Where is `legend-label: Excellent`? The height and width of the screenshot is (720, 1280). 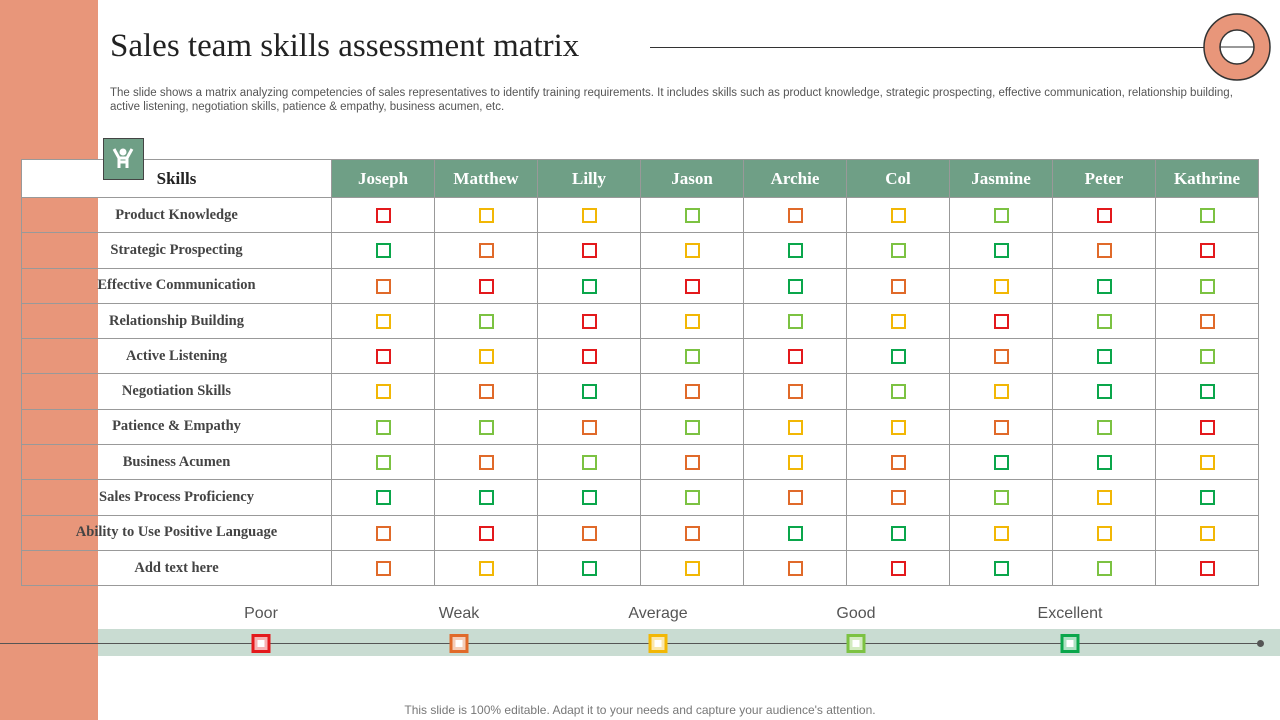 legend-label: Excellent is located at coordinates (1070, 613).